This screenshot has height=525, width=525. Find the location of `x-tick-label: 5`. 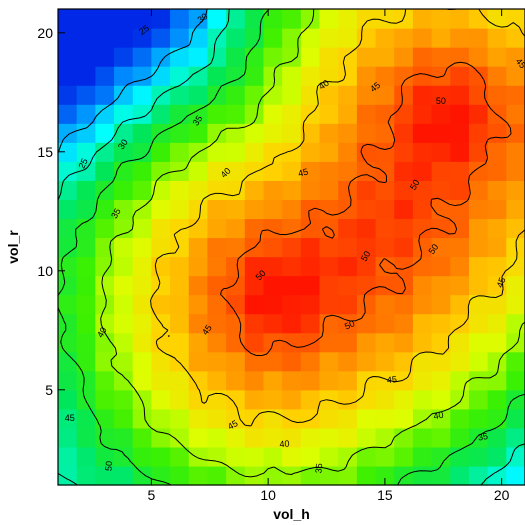

x-tick-label: 5 is located at coordinates (152, 495).